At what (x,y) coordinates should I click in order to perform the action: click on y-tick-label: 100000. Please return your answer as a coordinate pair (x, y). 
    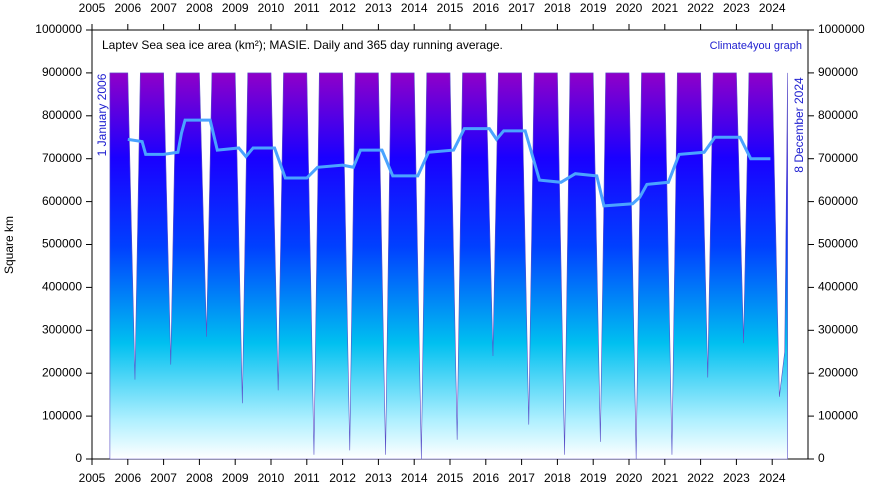
    Looking at the image, I should click on (62, 415).